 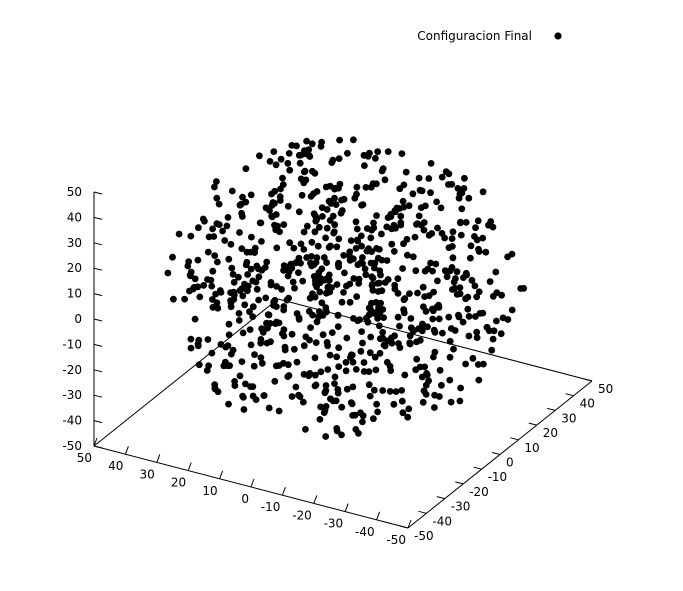 What do you see at coordinates (186, 372) in the screenshot?
I see `base-left-edge` at bounding box center [186, 372].